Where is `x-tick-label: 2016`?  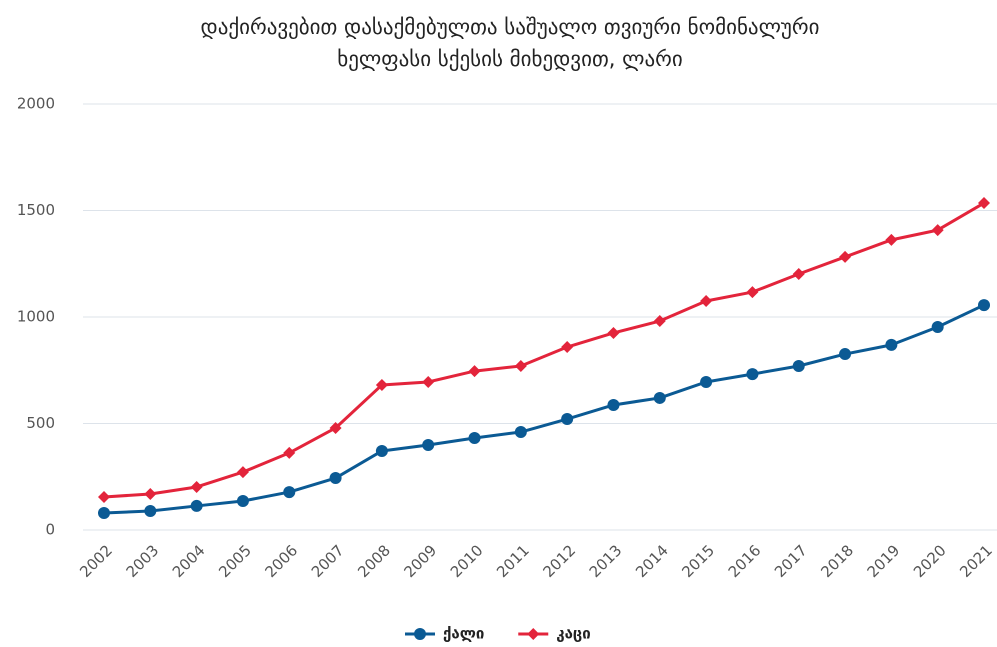 x-tick-label: 2016 is located at coordinates (745, 561).